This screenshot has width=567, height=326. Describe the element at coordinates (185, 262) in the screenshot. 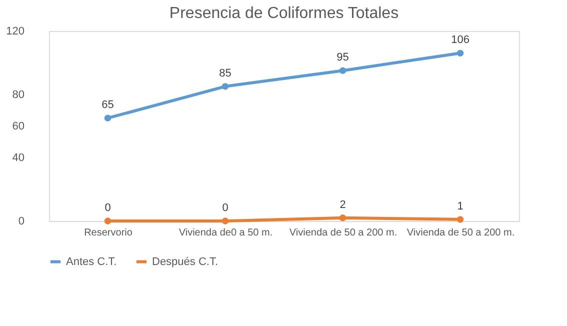

I see `legend-label: Después C.T.` at that location.